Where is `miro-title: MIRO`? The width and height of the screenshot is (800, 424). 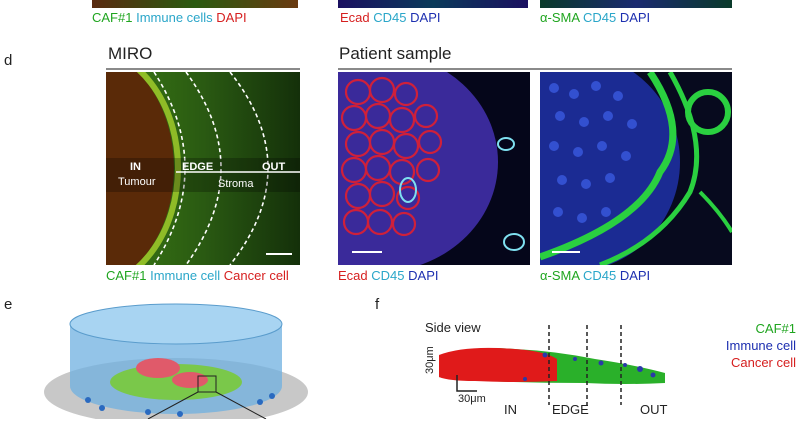 miro-title: MIRO is located at coordinates (130, 53).